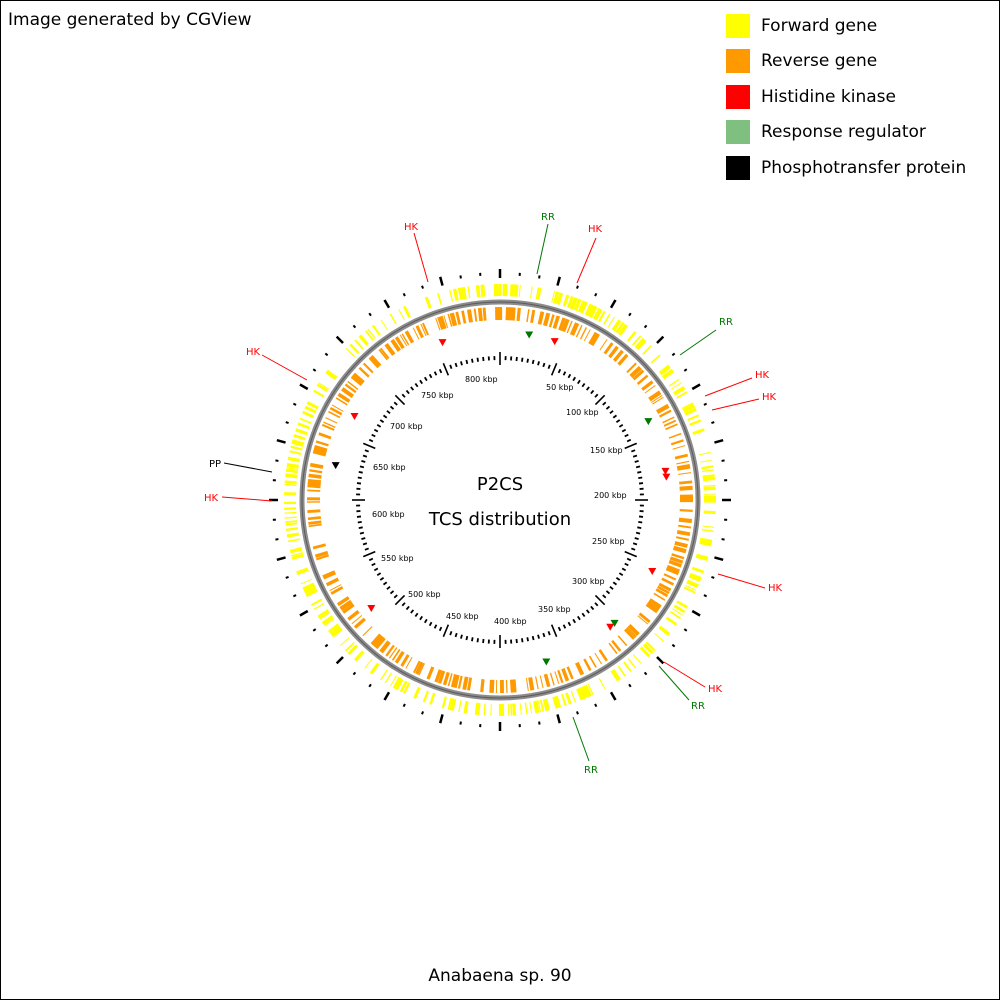  I want to click on callout-label: PP, so click(215, 464).